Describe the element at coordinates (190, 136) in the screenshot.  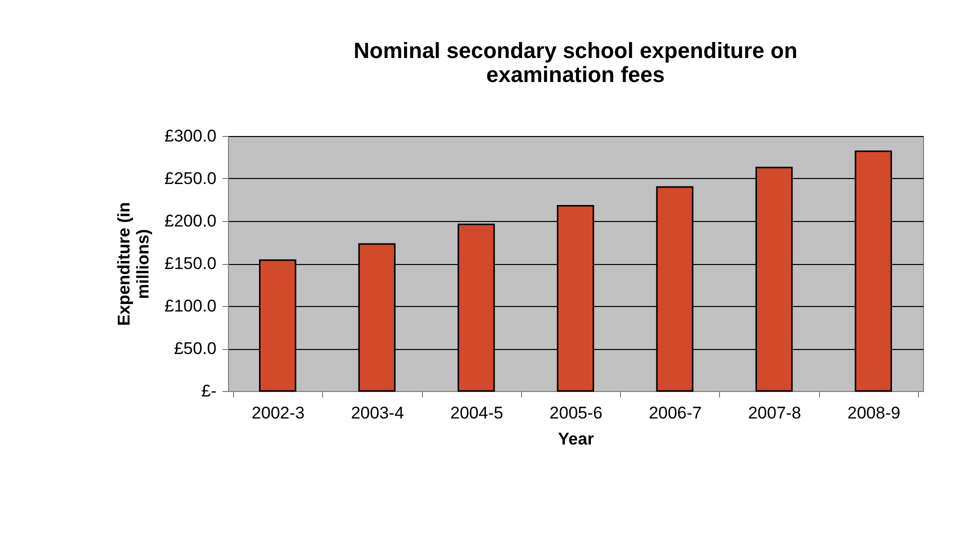
I see `y-tick-label: £300.0` at that location.